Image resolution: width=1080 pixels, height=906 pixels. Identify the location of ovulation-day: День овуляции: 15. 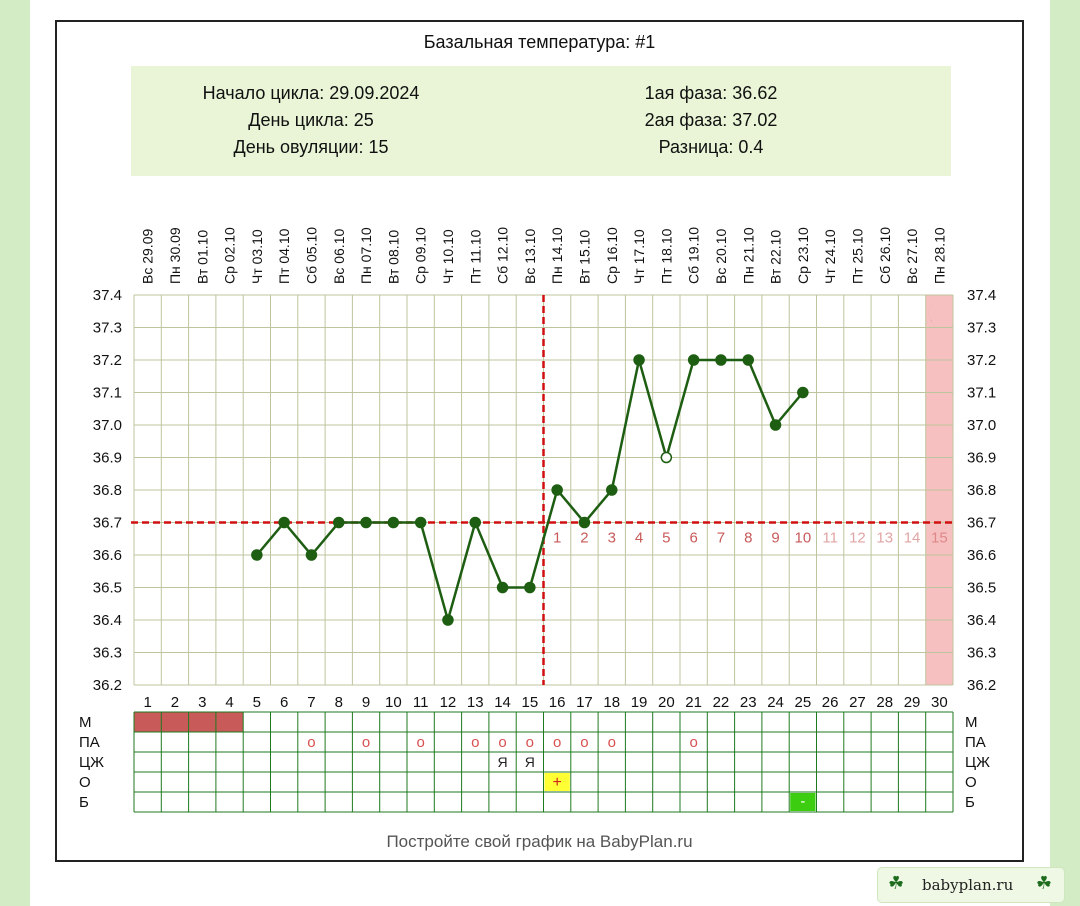
(311, 147).